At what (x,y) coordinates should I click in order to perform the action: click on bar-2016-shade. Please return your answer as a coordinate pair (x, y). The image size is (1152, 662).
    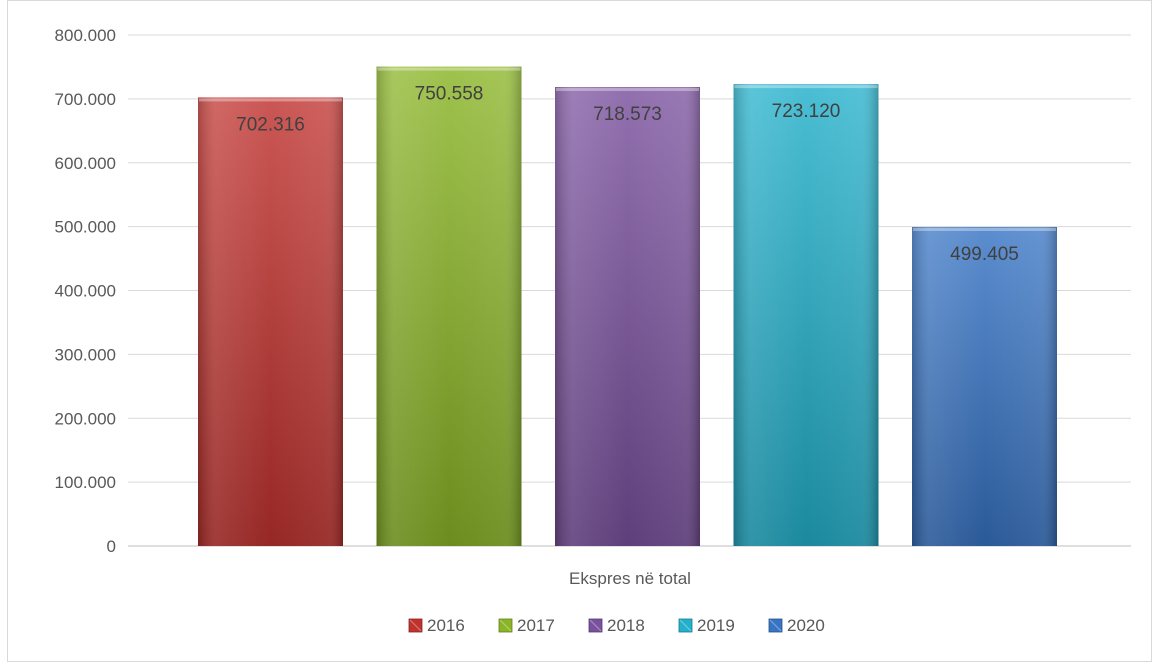
    Looking at the image, I should click on (270, 321).